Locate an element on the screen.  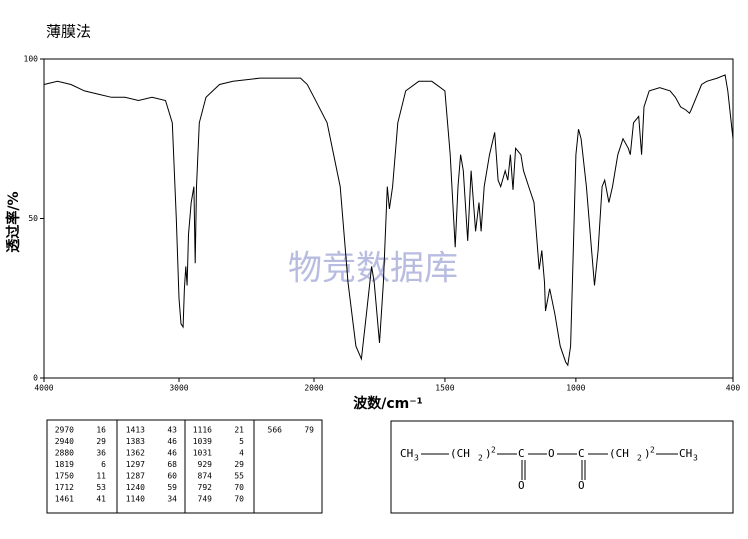
peak-transmittance: 5 is located at coordinates (241, 441).